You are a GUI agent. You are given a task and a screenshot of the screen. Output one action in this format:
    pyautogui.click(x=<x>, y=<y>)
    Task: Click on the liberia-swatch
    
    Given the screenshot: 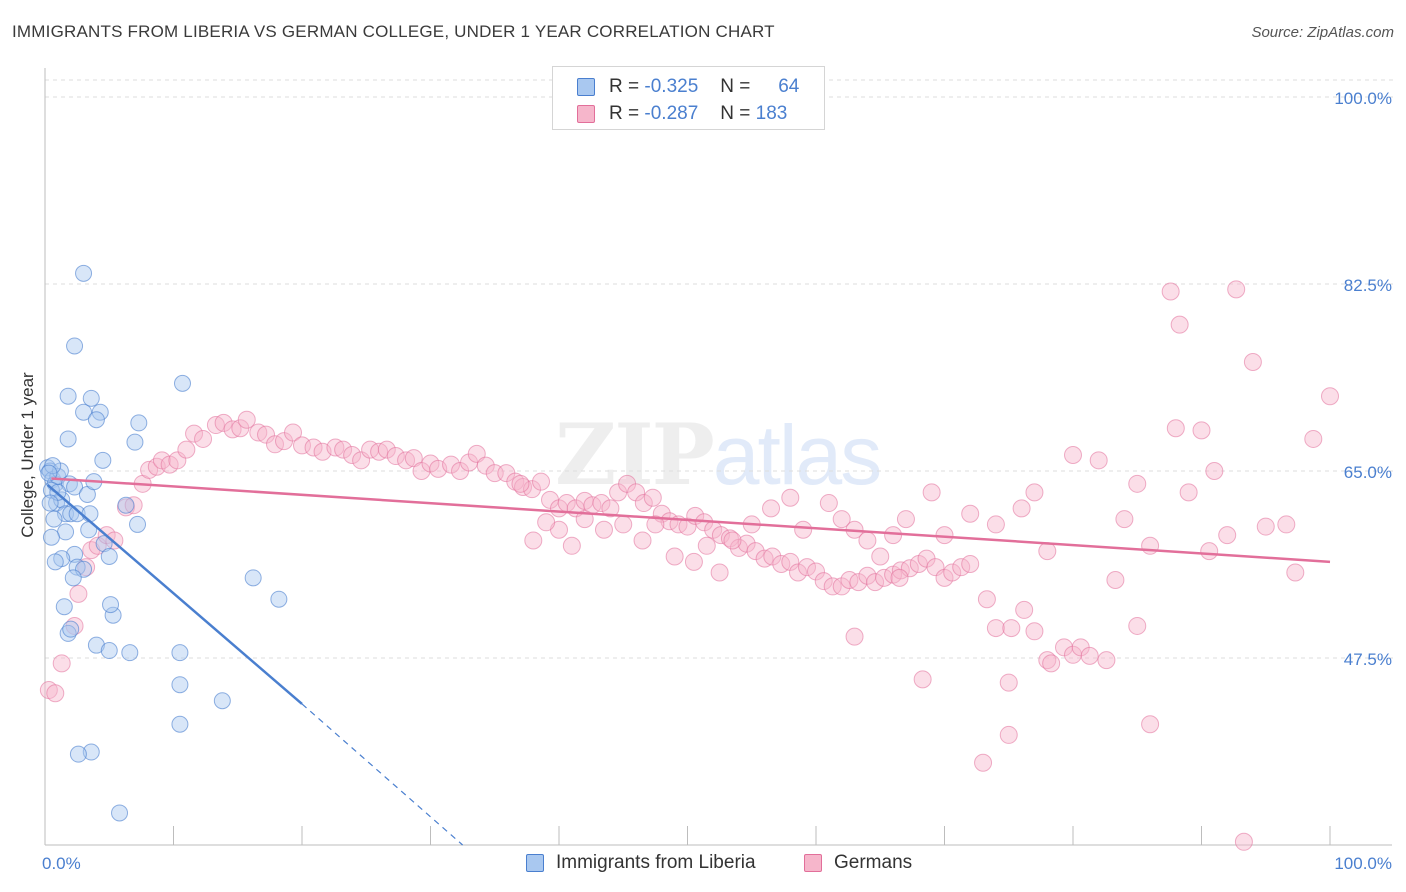 What is the action you would take?
    pyautogui.click(x=586, y=87)
    